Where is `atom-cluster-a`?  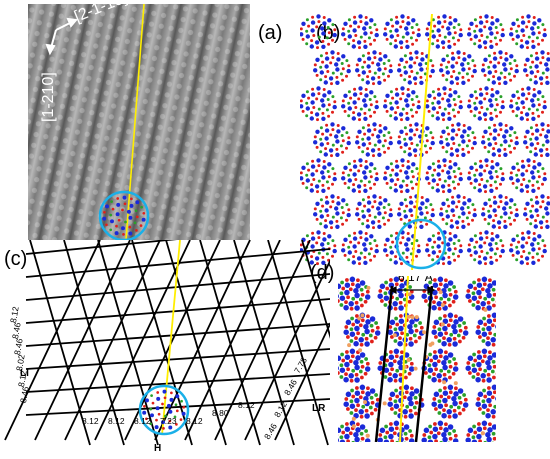 atom-cluster-a is located at coordinates (124, 215).